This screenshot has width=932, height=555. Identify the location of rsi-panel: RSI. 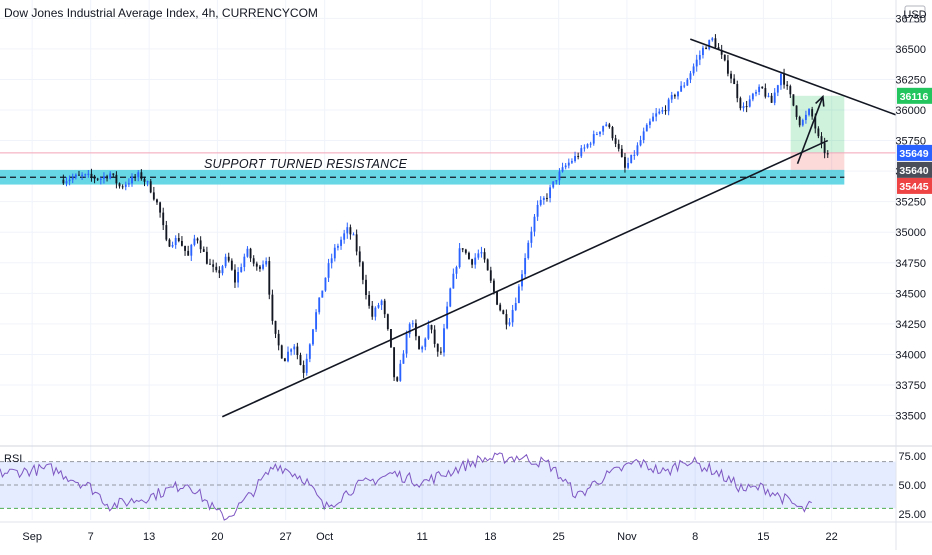
(448, 486).